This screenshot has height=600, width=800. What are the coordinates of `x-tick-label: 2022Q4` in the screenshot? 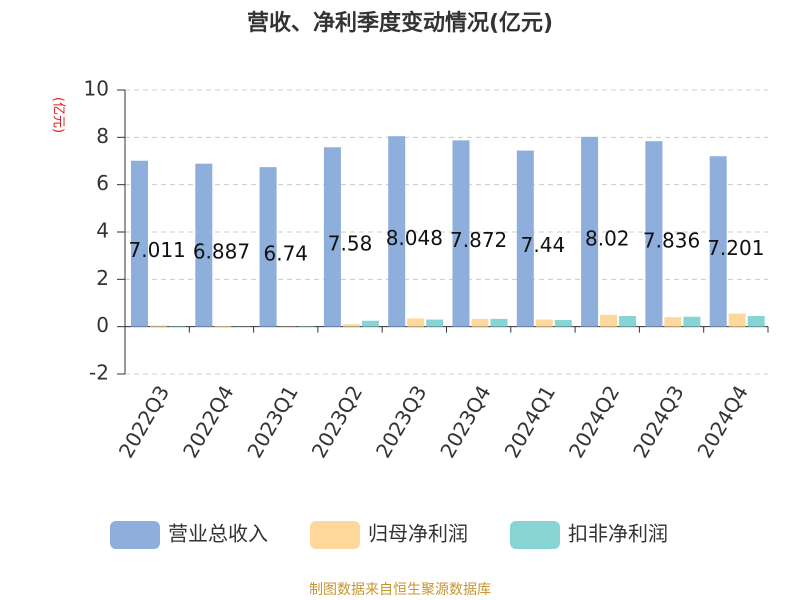 It's located at (208, 421).